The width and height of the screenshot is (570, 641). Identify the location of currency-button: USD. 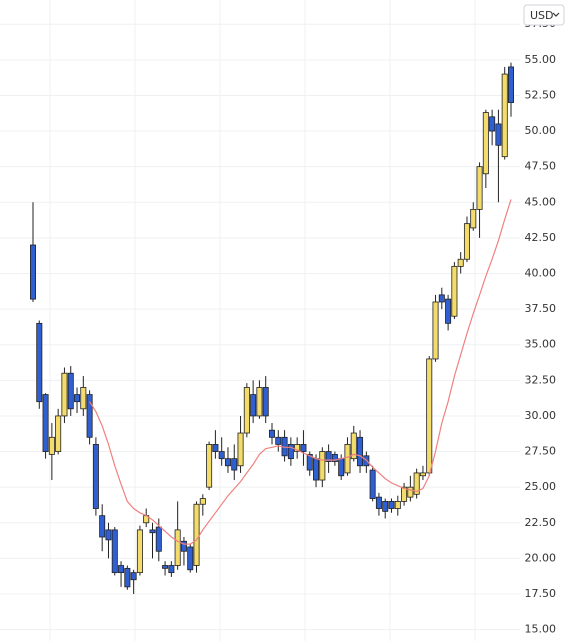
(544, 15).